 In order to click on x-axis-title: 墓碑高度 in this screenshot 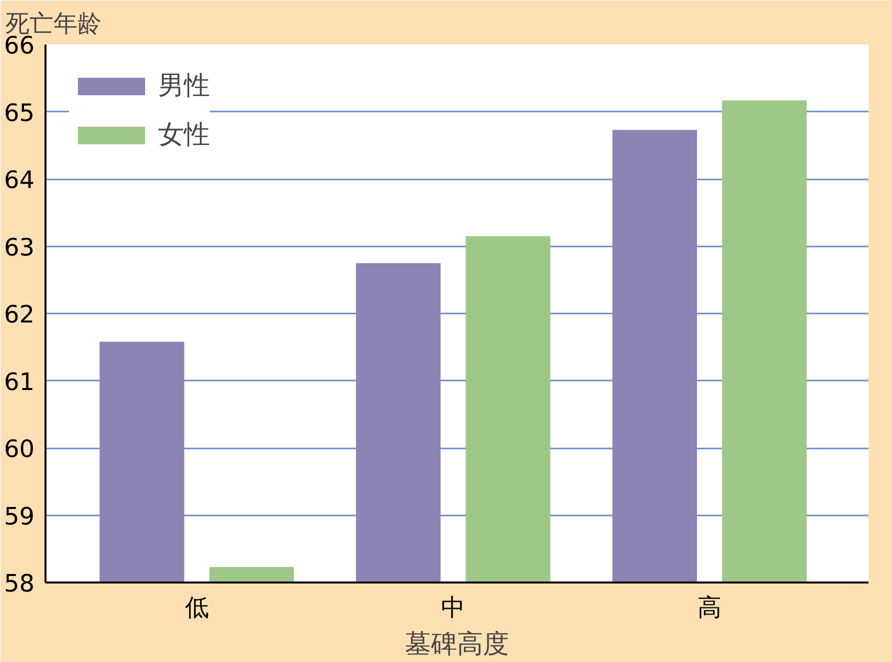, I will do `click(457, 645)`.